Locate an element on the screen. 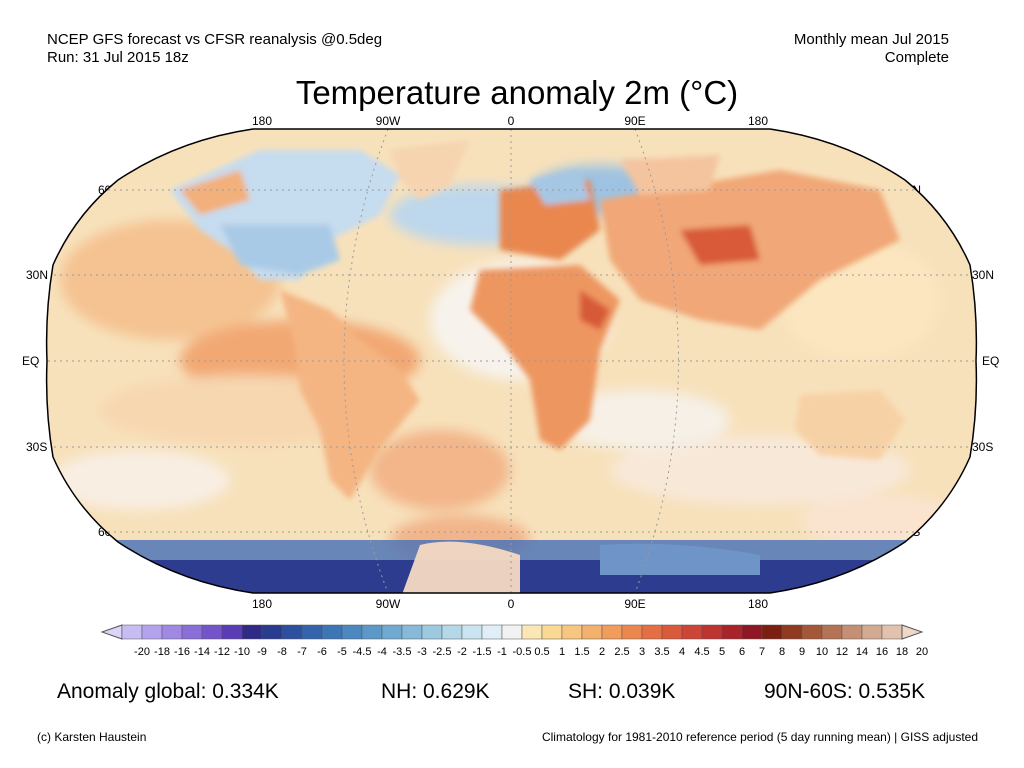 Image resolution: width=1024 pixels, height=768 pixels. colorbar-tick-label: 8 is located at coordinates (782, 652).